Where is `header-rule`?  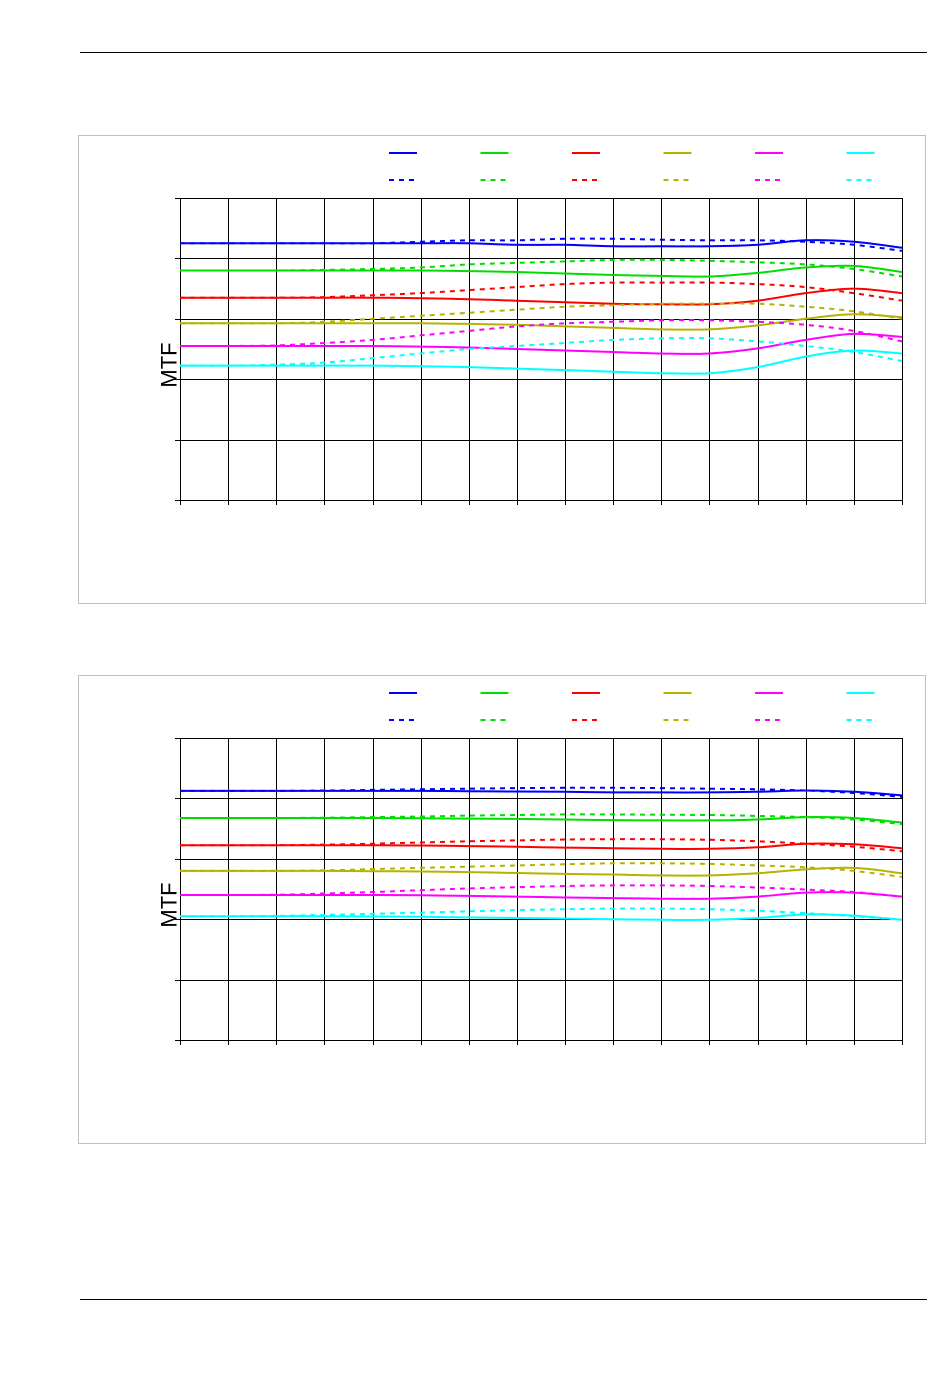 header-rule is located at coordinates (503, 52).